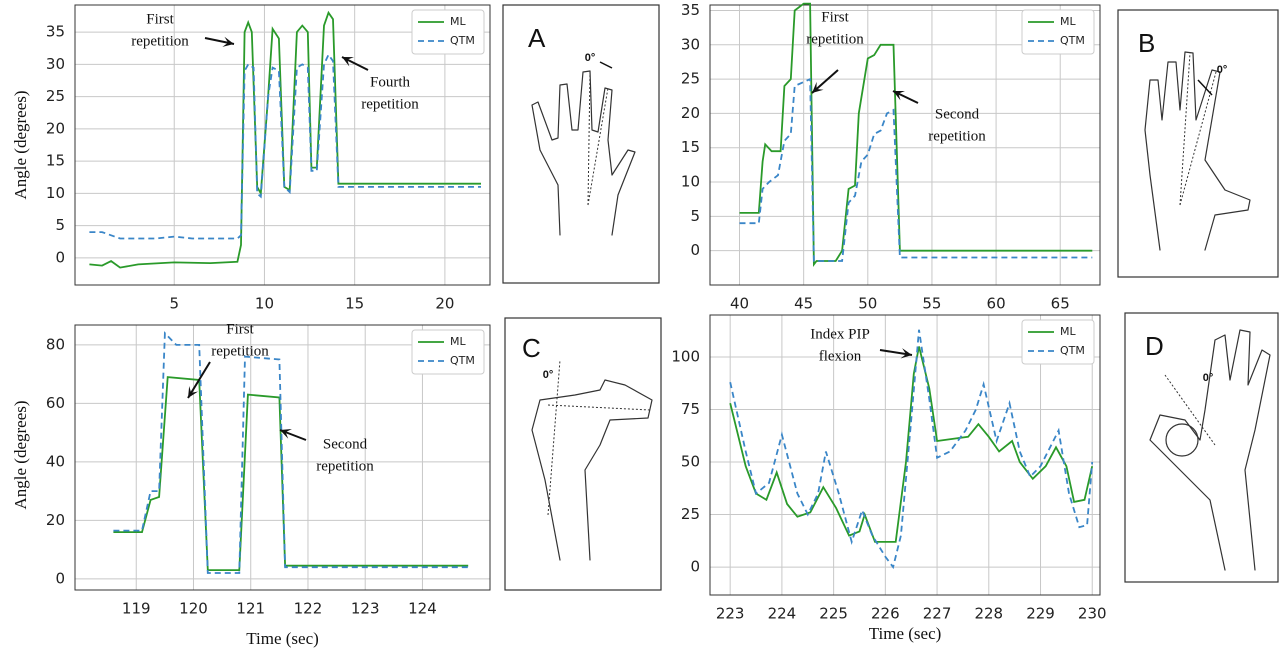 This screenshot has width=1281, height=657. I want to click on x-tick-label: 227, so click(937, 614).